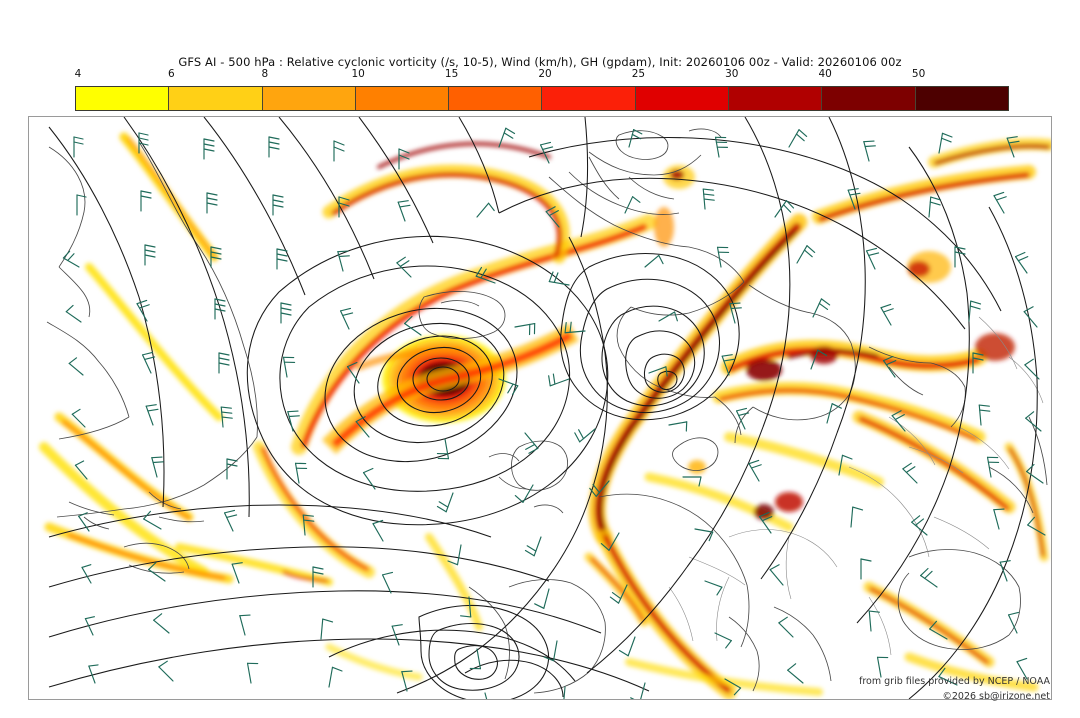  I want to click on colorbar-tick-labels: 4 6 8 10 15 20 25 30 40 50, so click(542, 75).